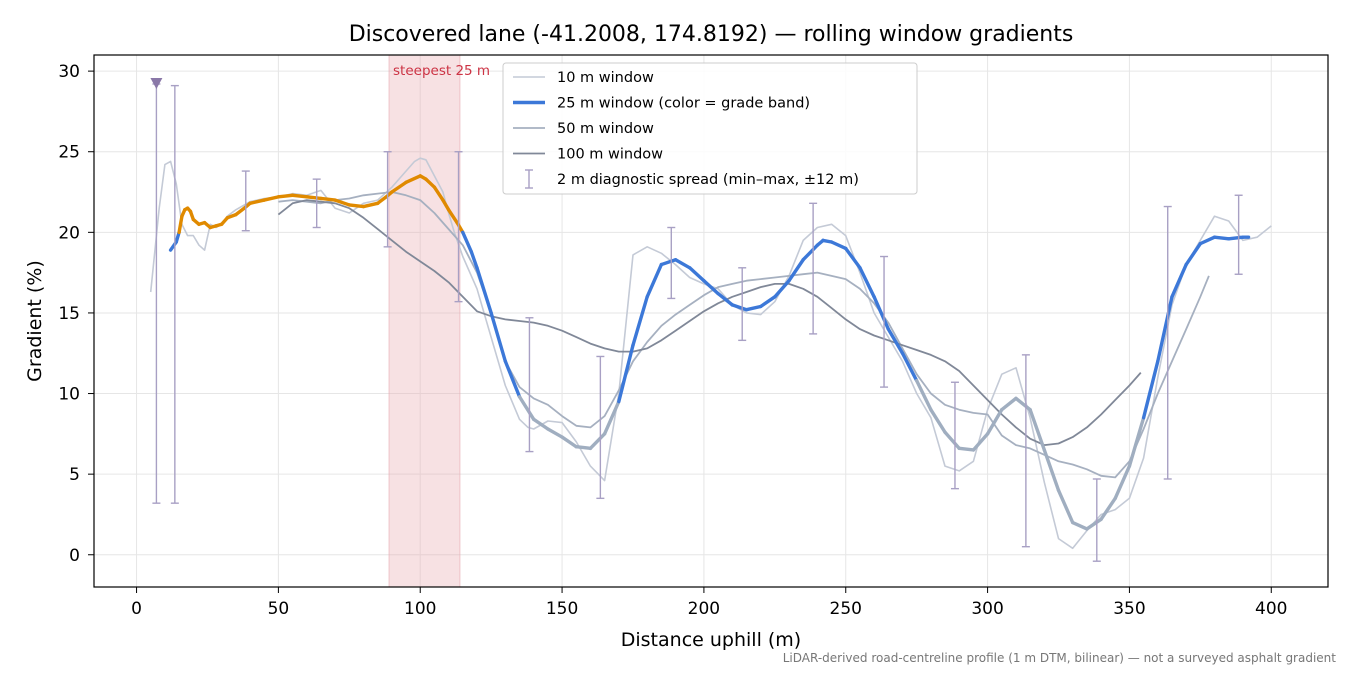  Describe the element at coordinates (605, 129) in the screenshot. I see `legend-label: 50 m window` at that location.